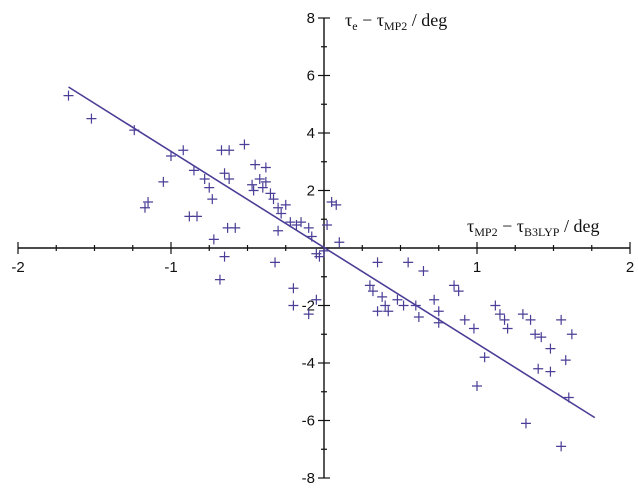  Describe the element at coordinates (533, 227) in the screenshot. I see `x-axis-title: τMP2 − τB3LYP / deg` at that location.